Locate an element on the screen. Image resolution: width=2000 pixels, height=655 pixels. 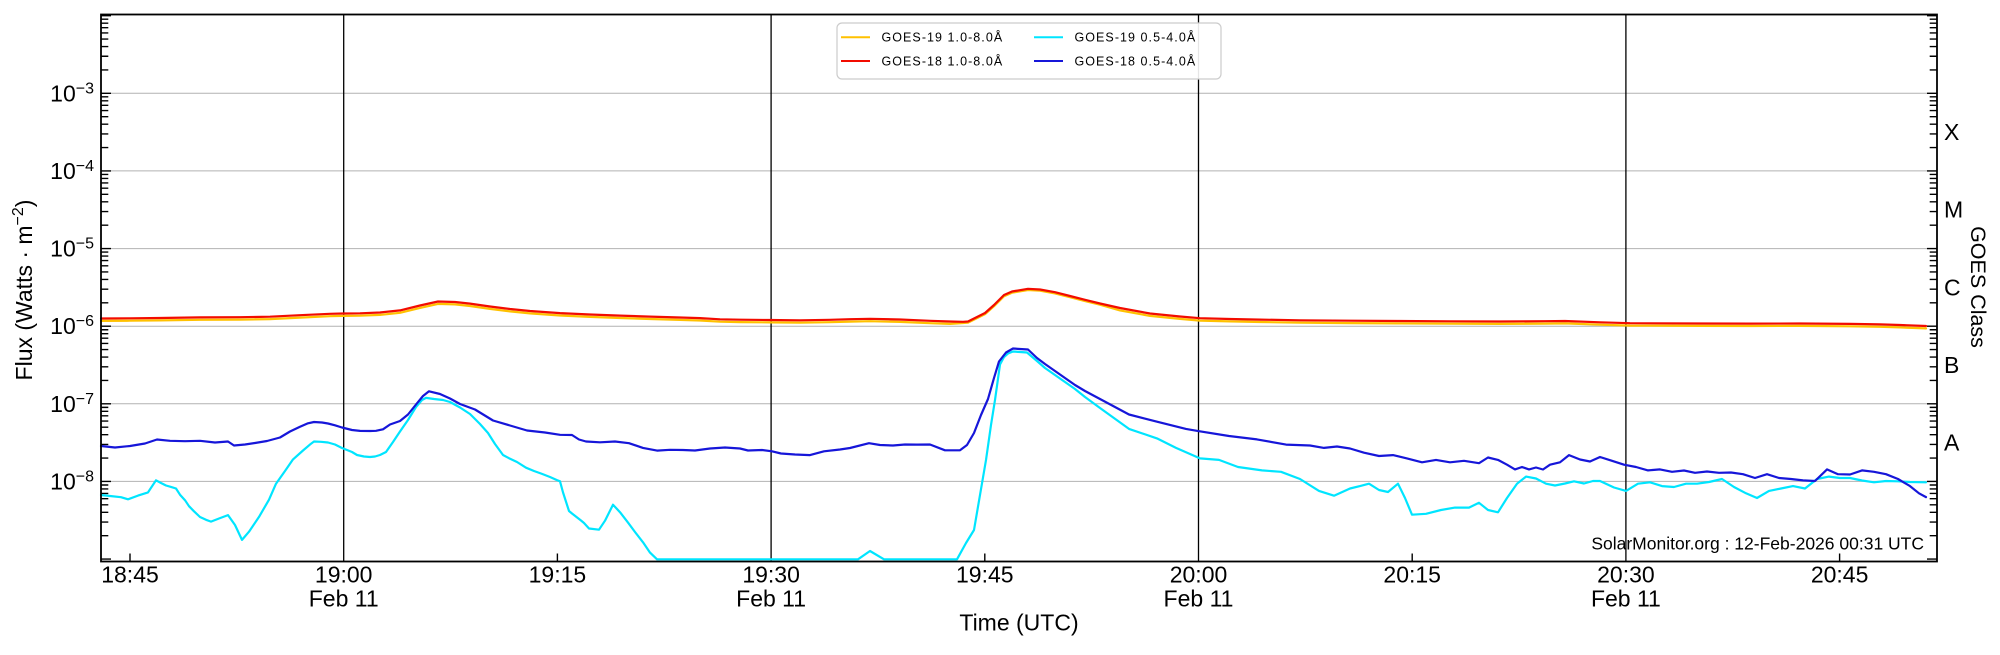
svg-text: Flux (Watts · m−2) is located at coordinates (23, 290).